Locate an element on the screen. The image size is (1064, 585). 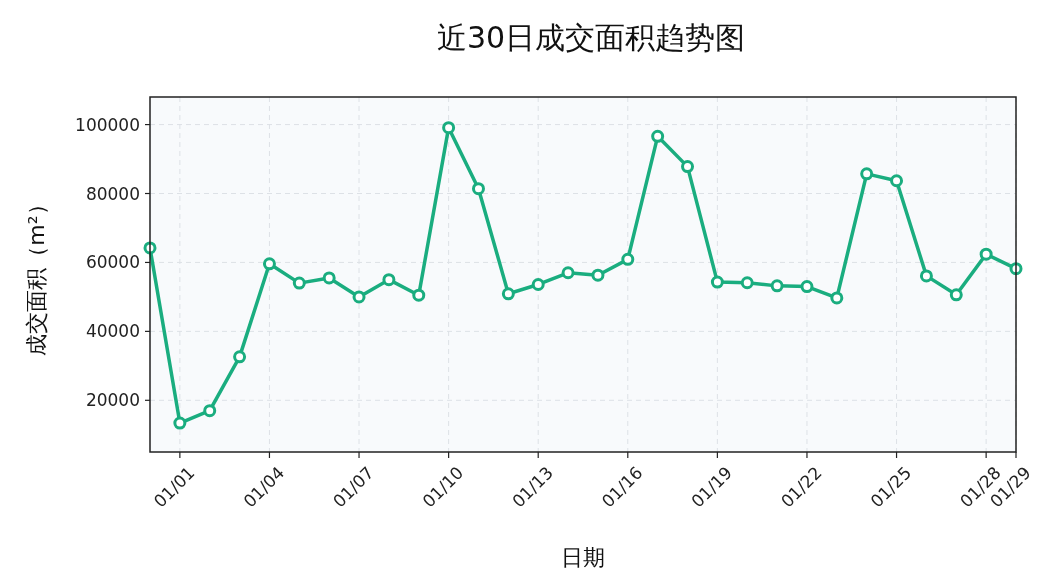
y-tick-label: 100000 is located at coordinates (107, 124).